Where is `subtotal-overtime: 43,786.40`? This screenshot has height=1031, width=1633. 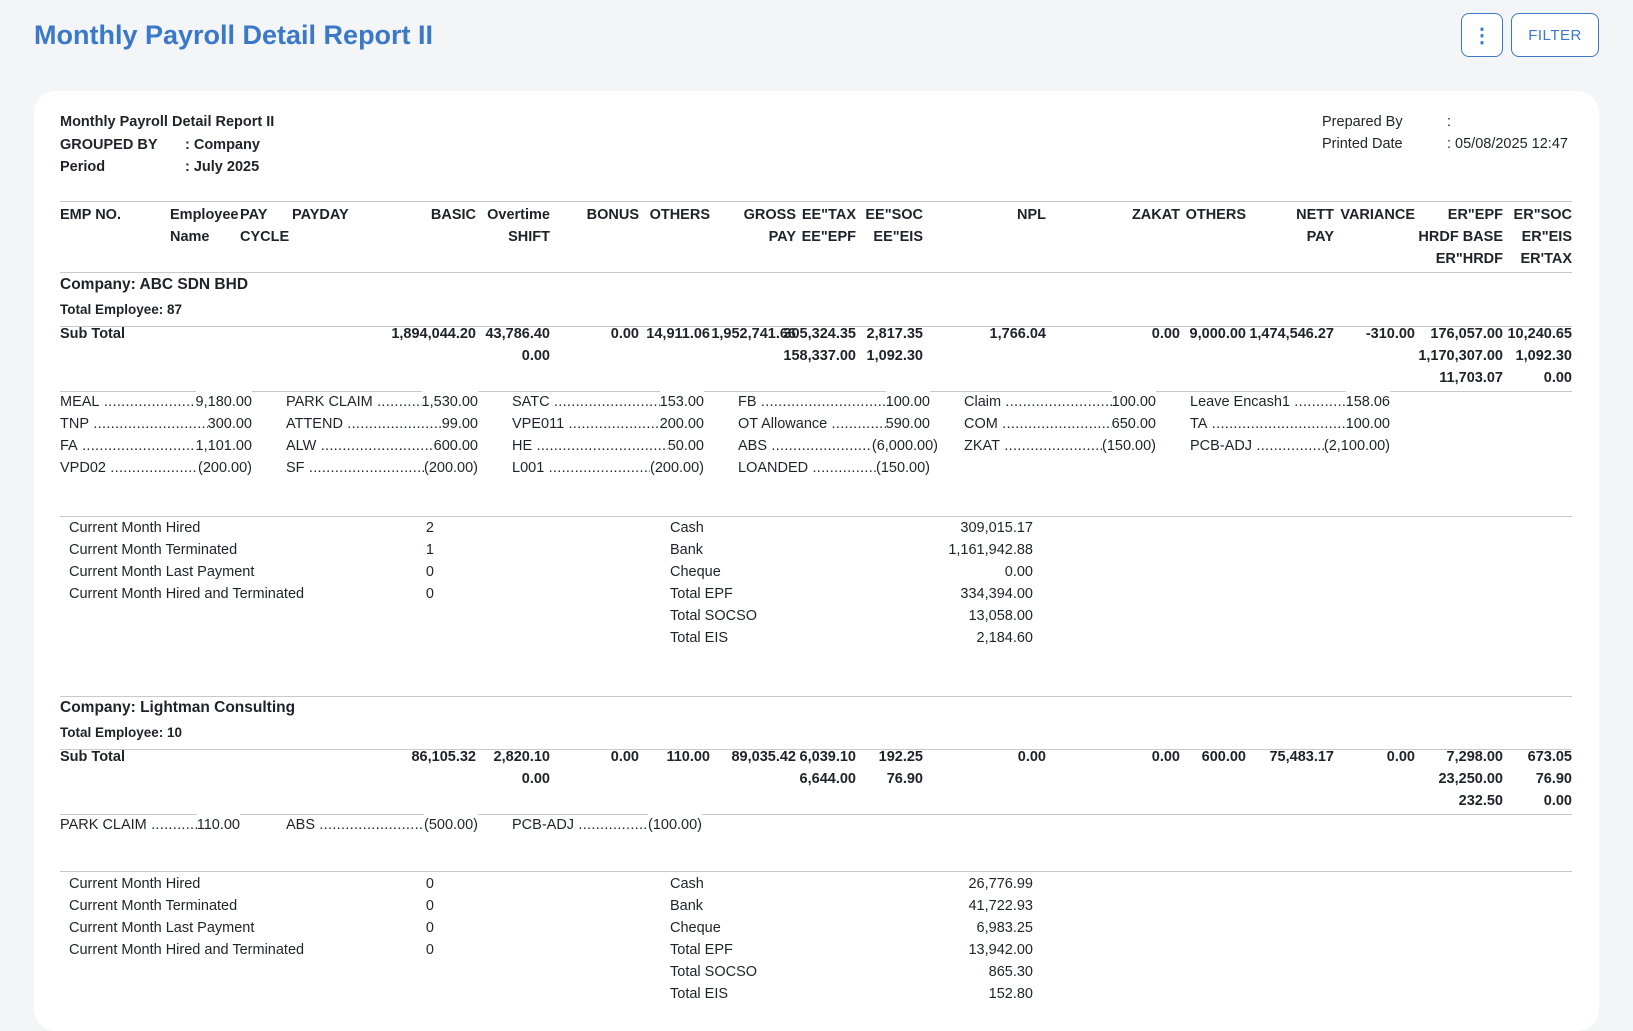
subtotal-overtime: 43,786.40 is located at coordinates (517, 334).